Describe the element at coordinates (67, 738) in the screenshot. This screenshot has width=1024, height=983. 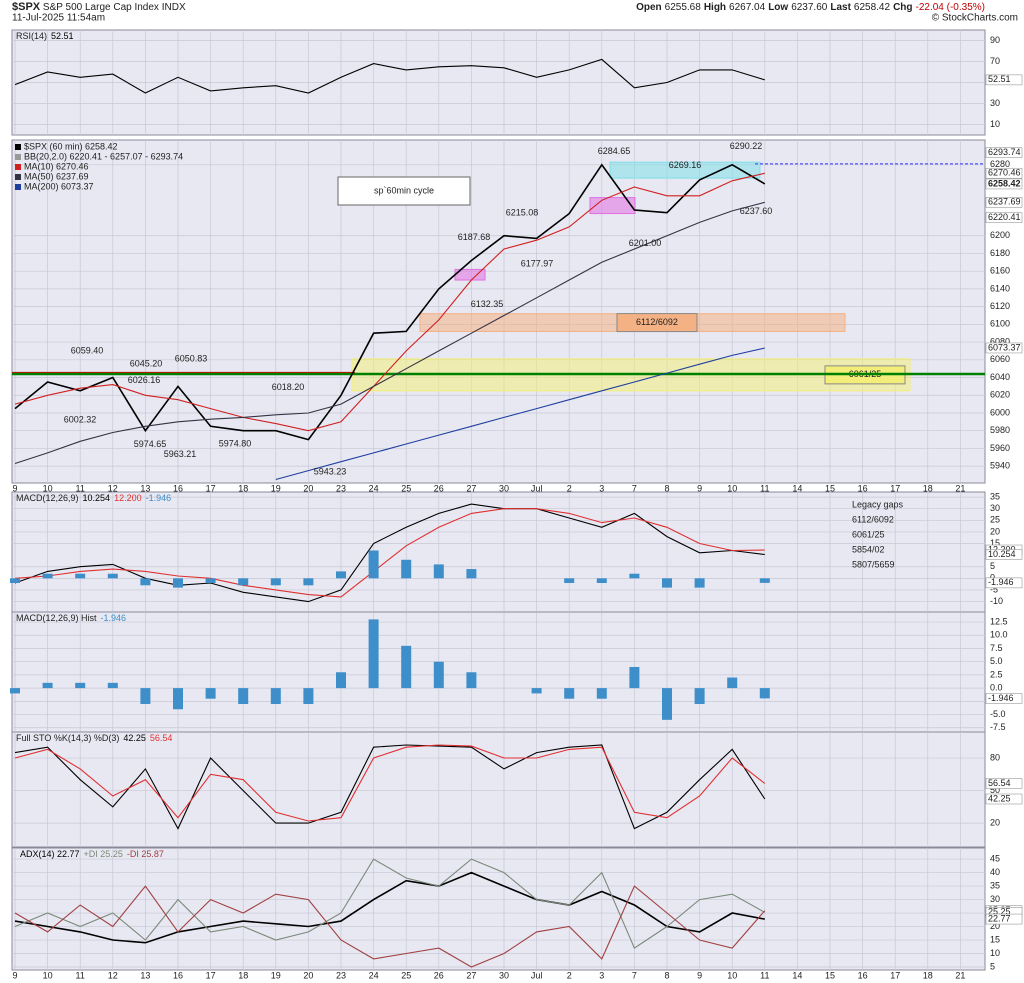
I see `legend-title: Full STO %K(14,3) %D(3)` at that location.